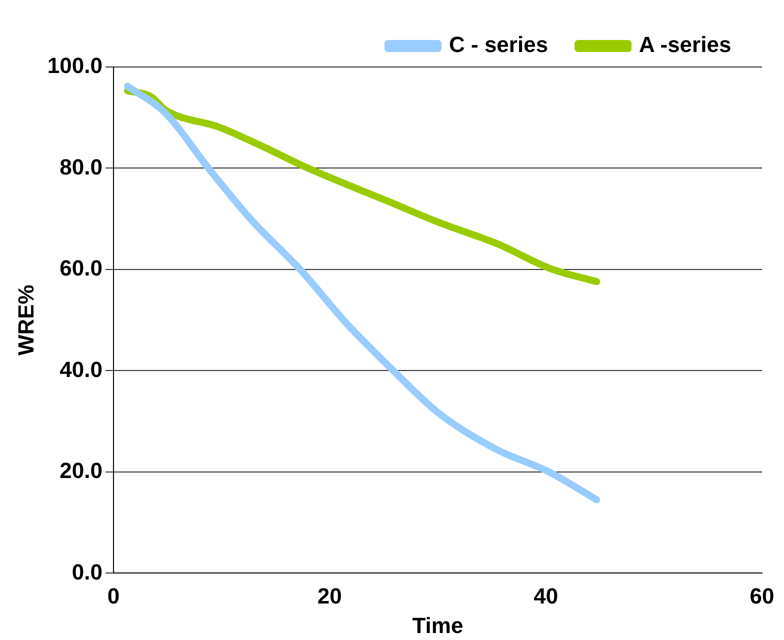 The width and height of the screenshot is (784, 640). Describe the element at coordinates (81, 369) in the screenshot. I see `y-tick-label: 40.0` at that location.